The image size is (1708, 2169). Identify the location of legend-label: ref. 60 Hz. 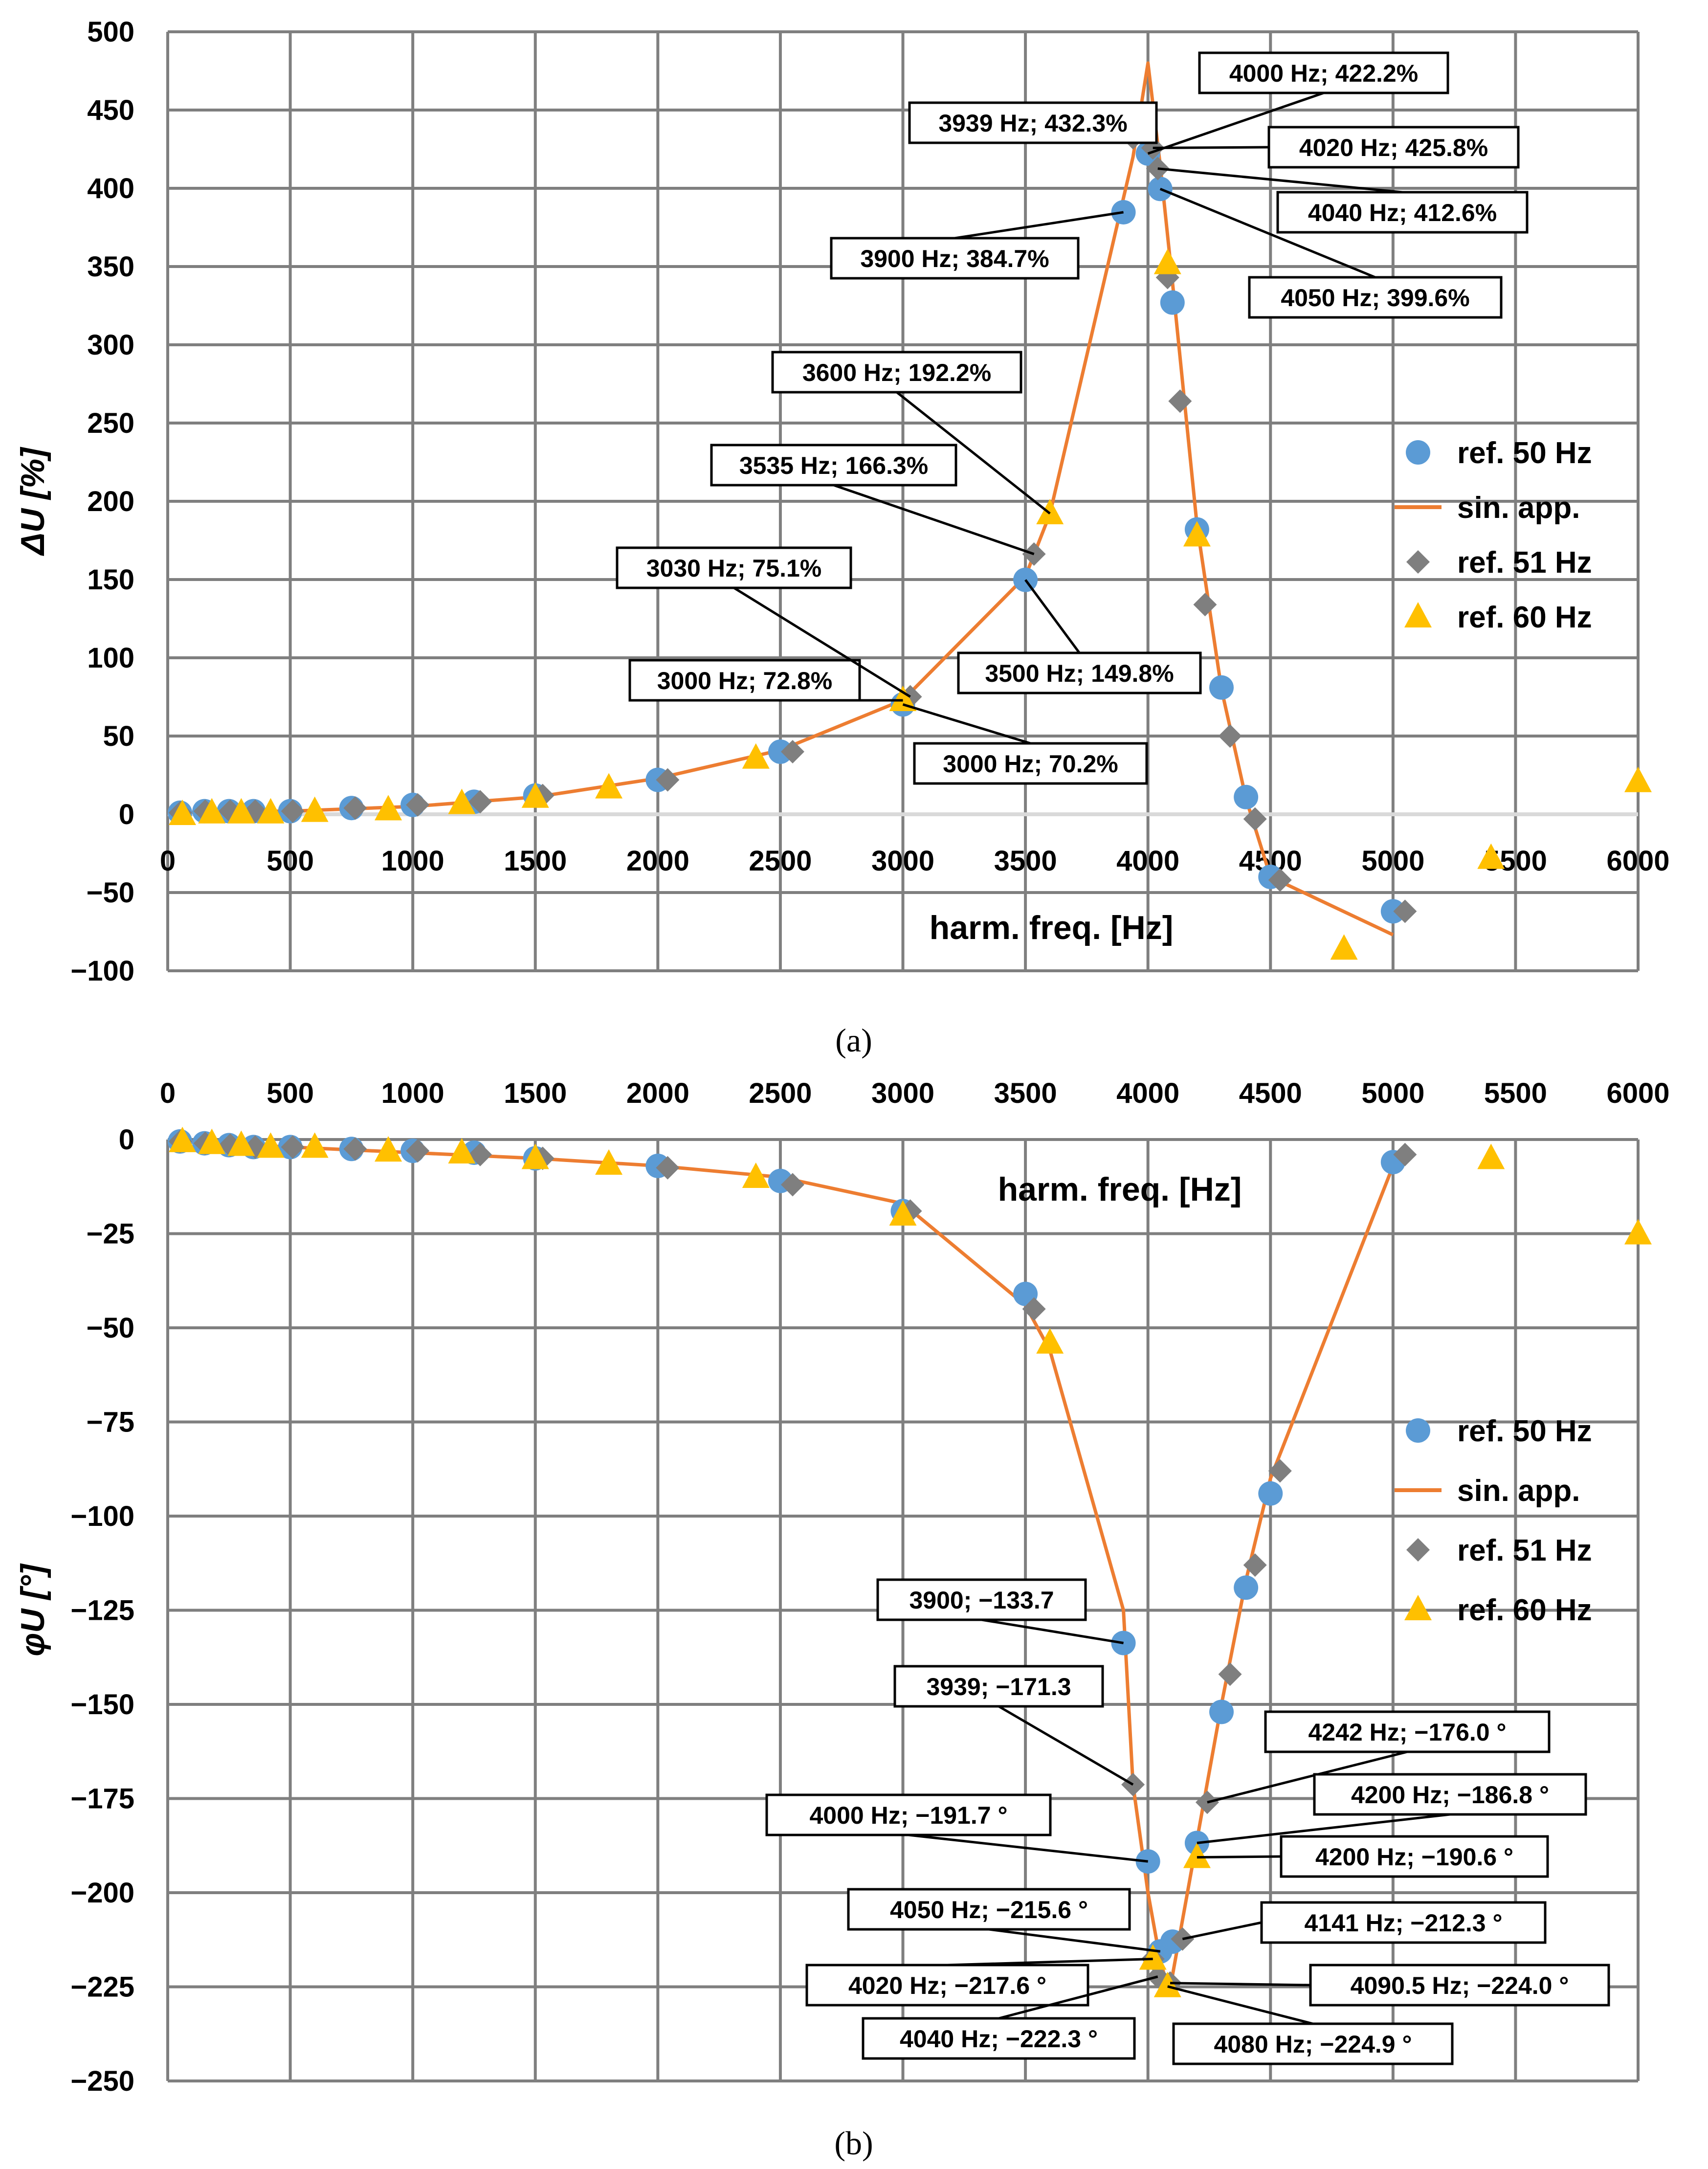
(1524, 1610).